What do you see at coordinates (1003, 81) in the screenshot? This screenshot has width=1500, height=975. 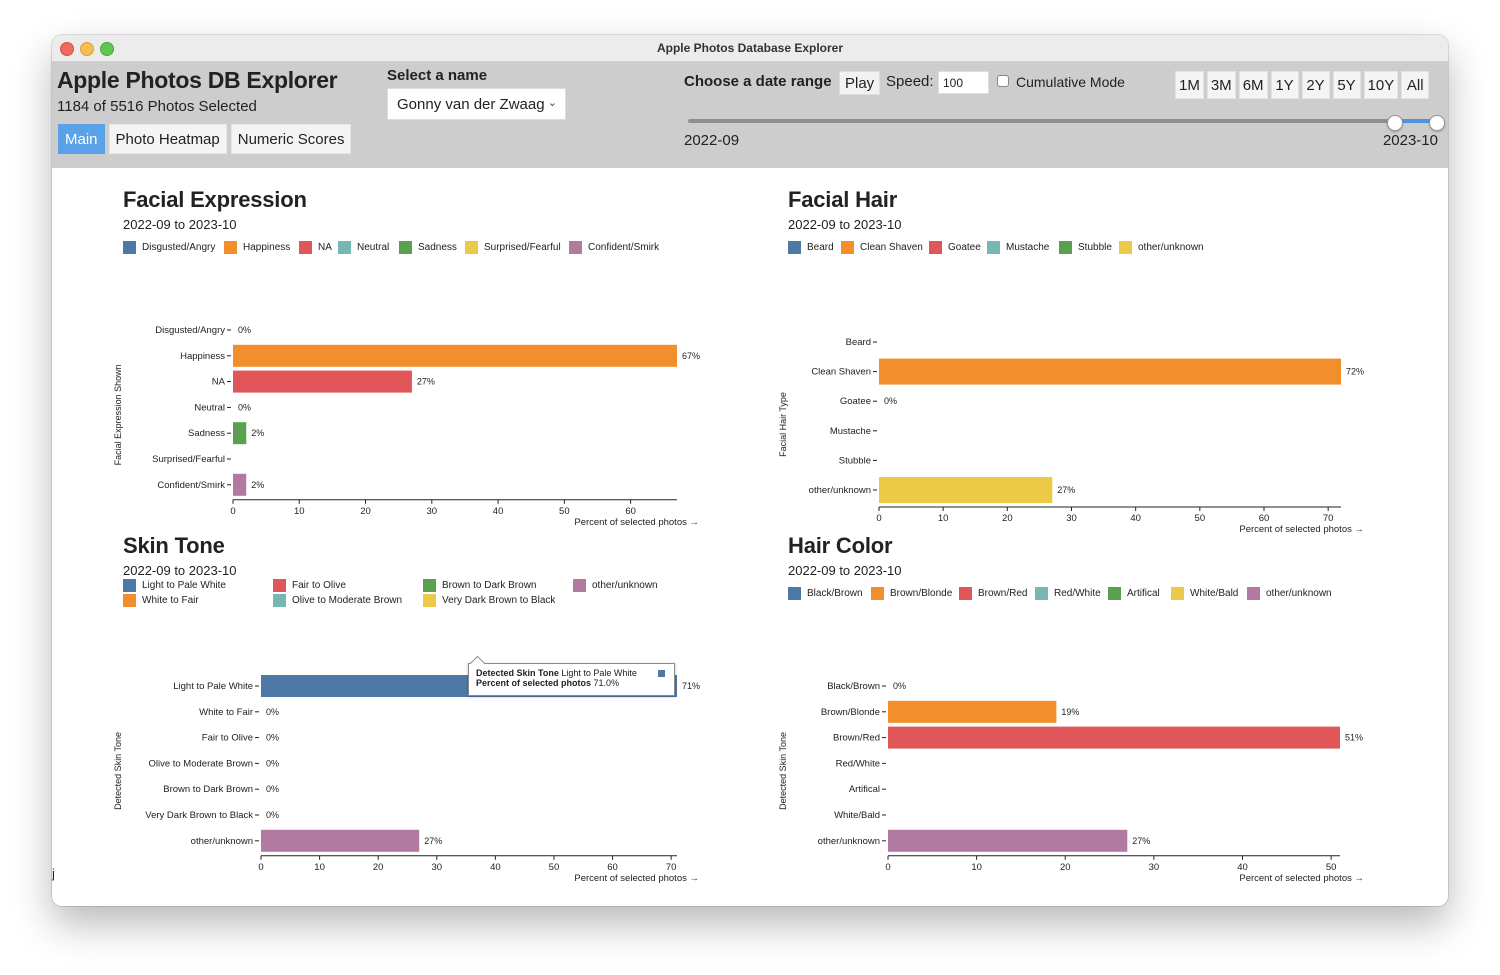 I see `cumulative-mode-checkbox` at bounding box center [1003, 81].